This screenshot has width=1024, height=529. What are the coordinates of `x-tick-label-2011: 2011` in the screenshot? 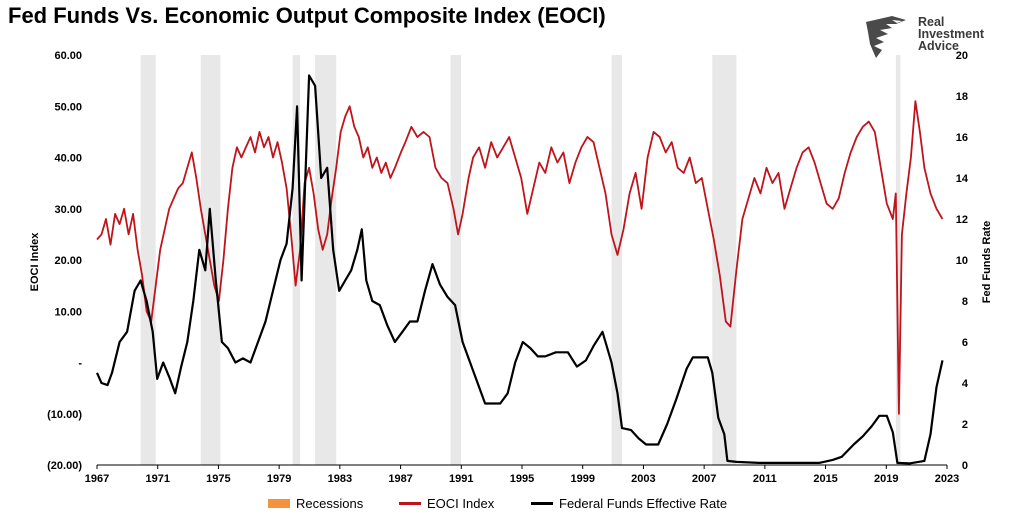 It's located at (765, 479).